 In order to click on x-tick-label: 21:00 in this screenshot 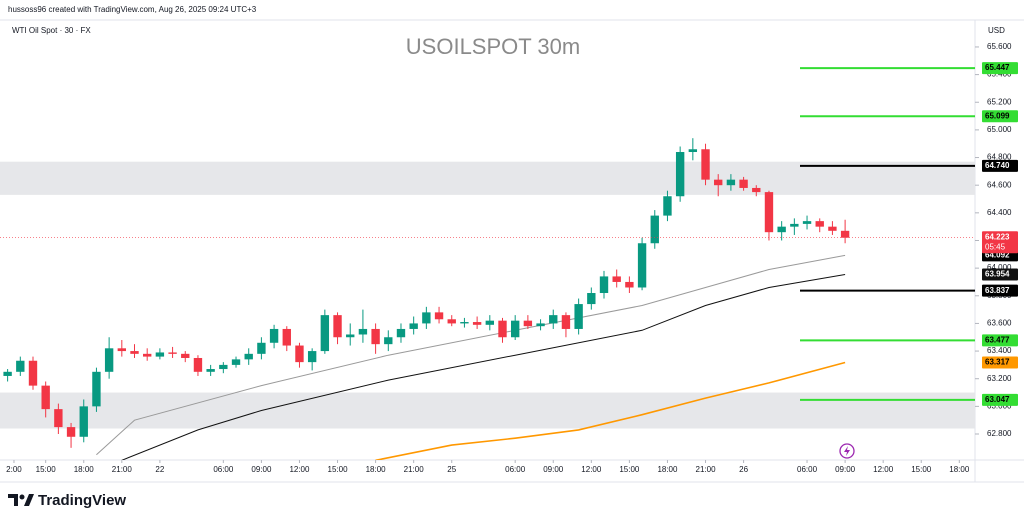, I will do `click(122, 469)`.